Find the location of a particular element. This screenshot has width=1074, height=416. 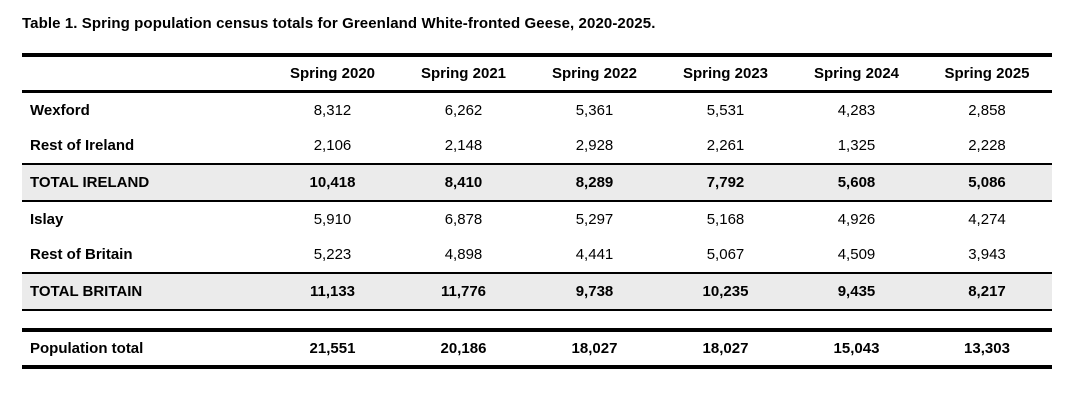

header-spring-2020: Spring 2020 is located at coordinates (332, 73).